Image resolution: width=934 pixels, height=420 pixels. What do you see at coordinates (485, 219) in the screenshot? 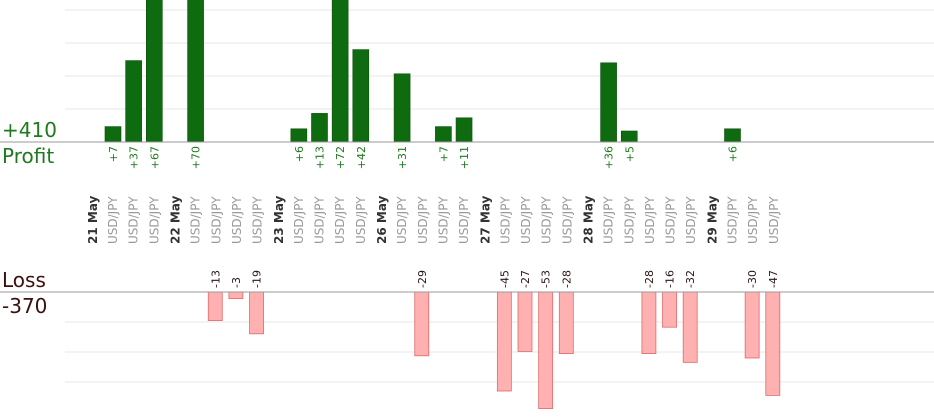
I see `day-label: 27 May` at bounding box center [485, 219].